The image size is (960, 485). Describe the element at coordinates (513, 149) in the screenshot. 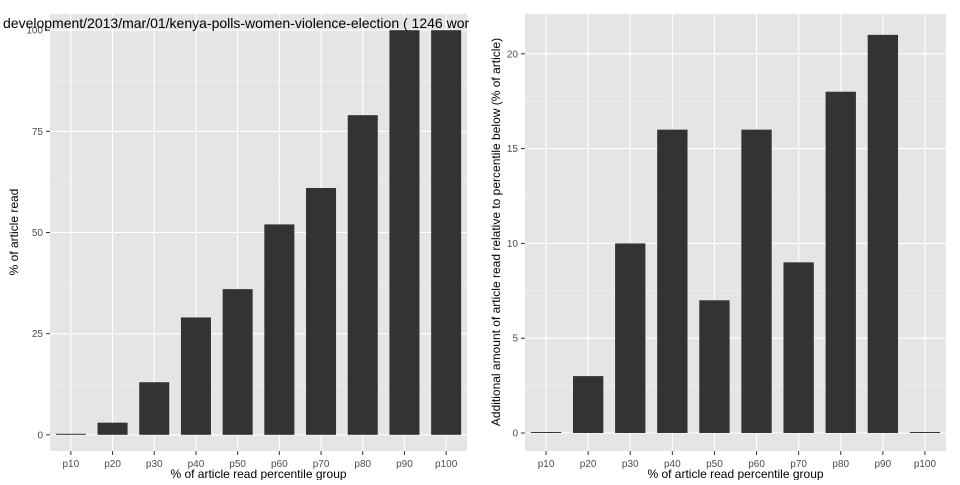

I see `y-tick-label: 15` at that location.